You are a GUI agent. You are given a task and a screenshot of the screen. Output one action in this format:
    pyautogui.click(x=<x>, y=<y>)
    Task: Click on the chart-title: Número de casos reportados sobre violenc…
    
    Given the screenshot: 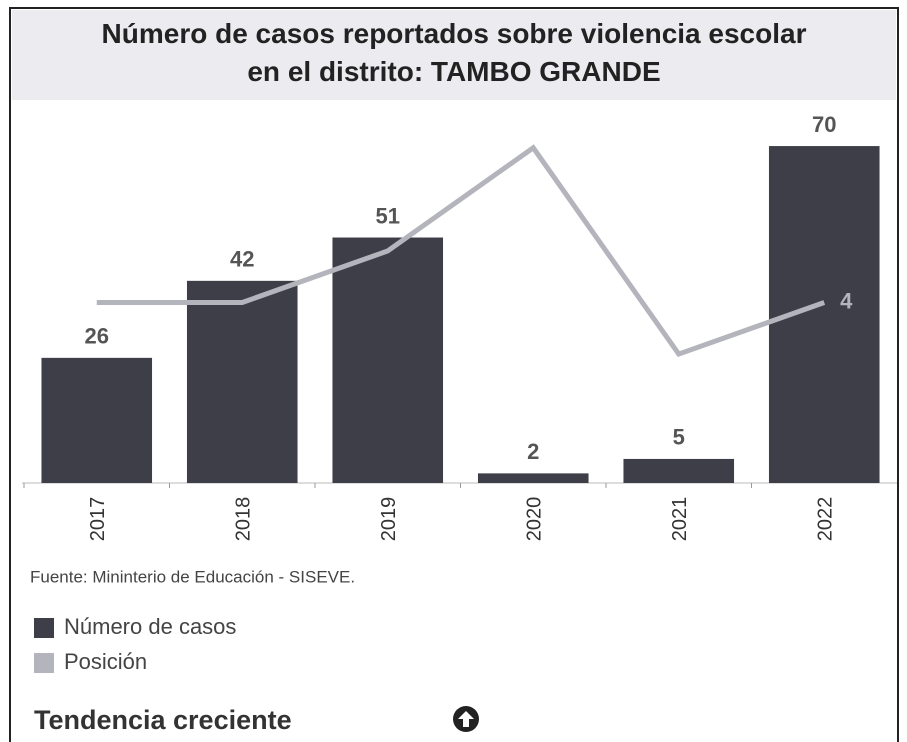 What is the action you would take?
    pyautogui.click(x=454, y=52)
    